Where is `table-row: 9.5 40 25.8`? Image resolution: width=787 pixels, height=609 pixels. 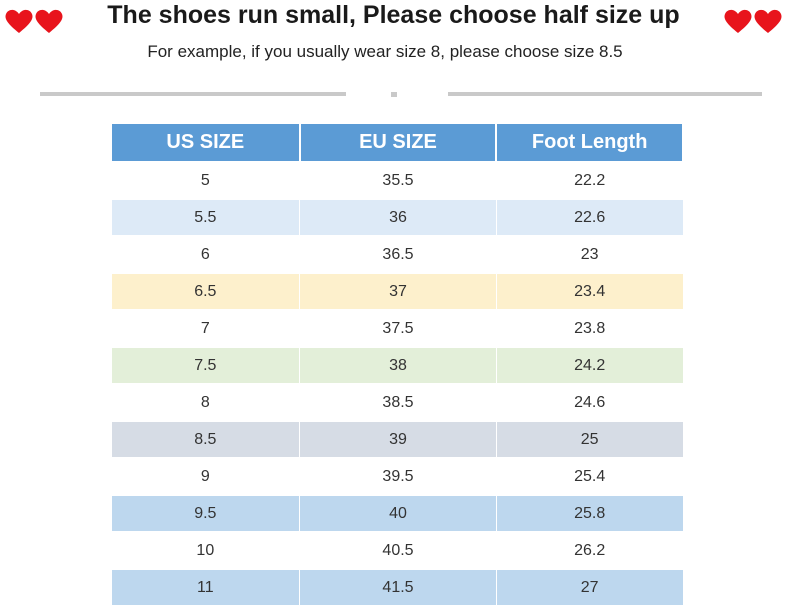 table-row: 9.5 40 25.8 is located at coordinates (397, 513).